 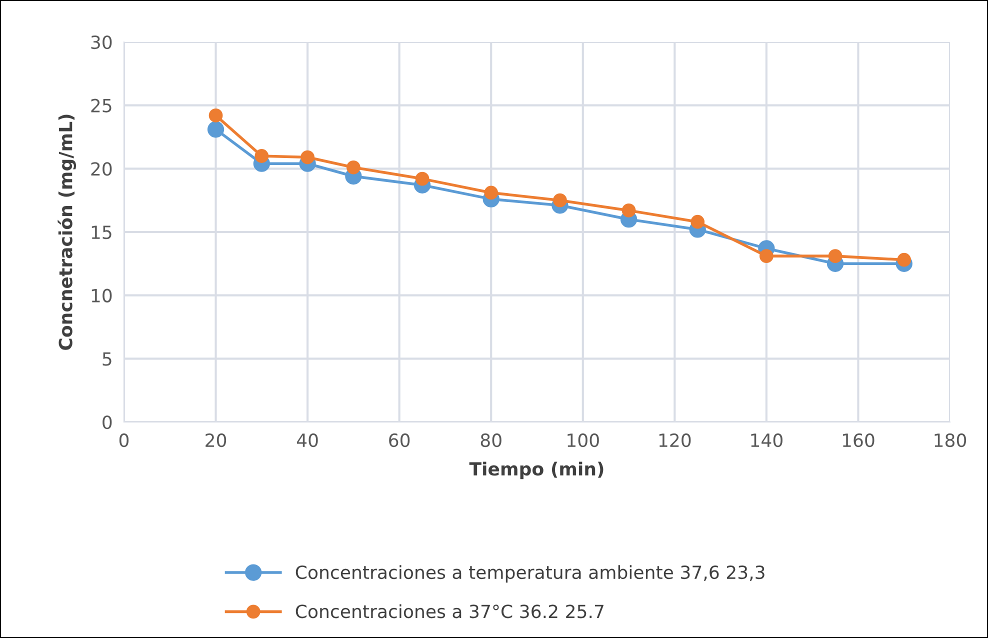 I want to click on x-tick-label: 40, so click(x=307, y=440).